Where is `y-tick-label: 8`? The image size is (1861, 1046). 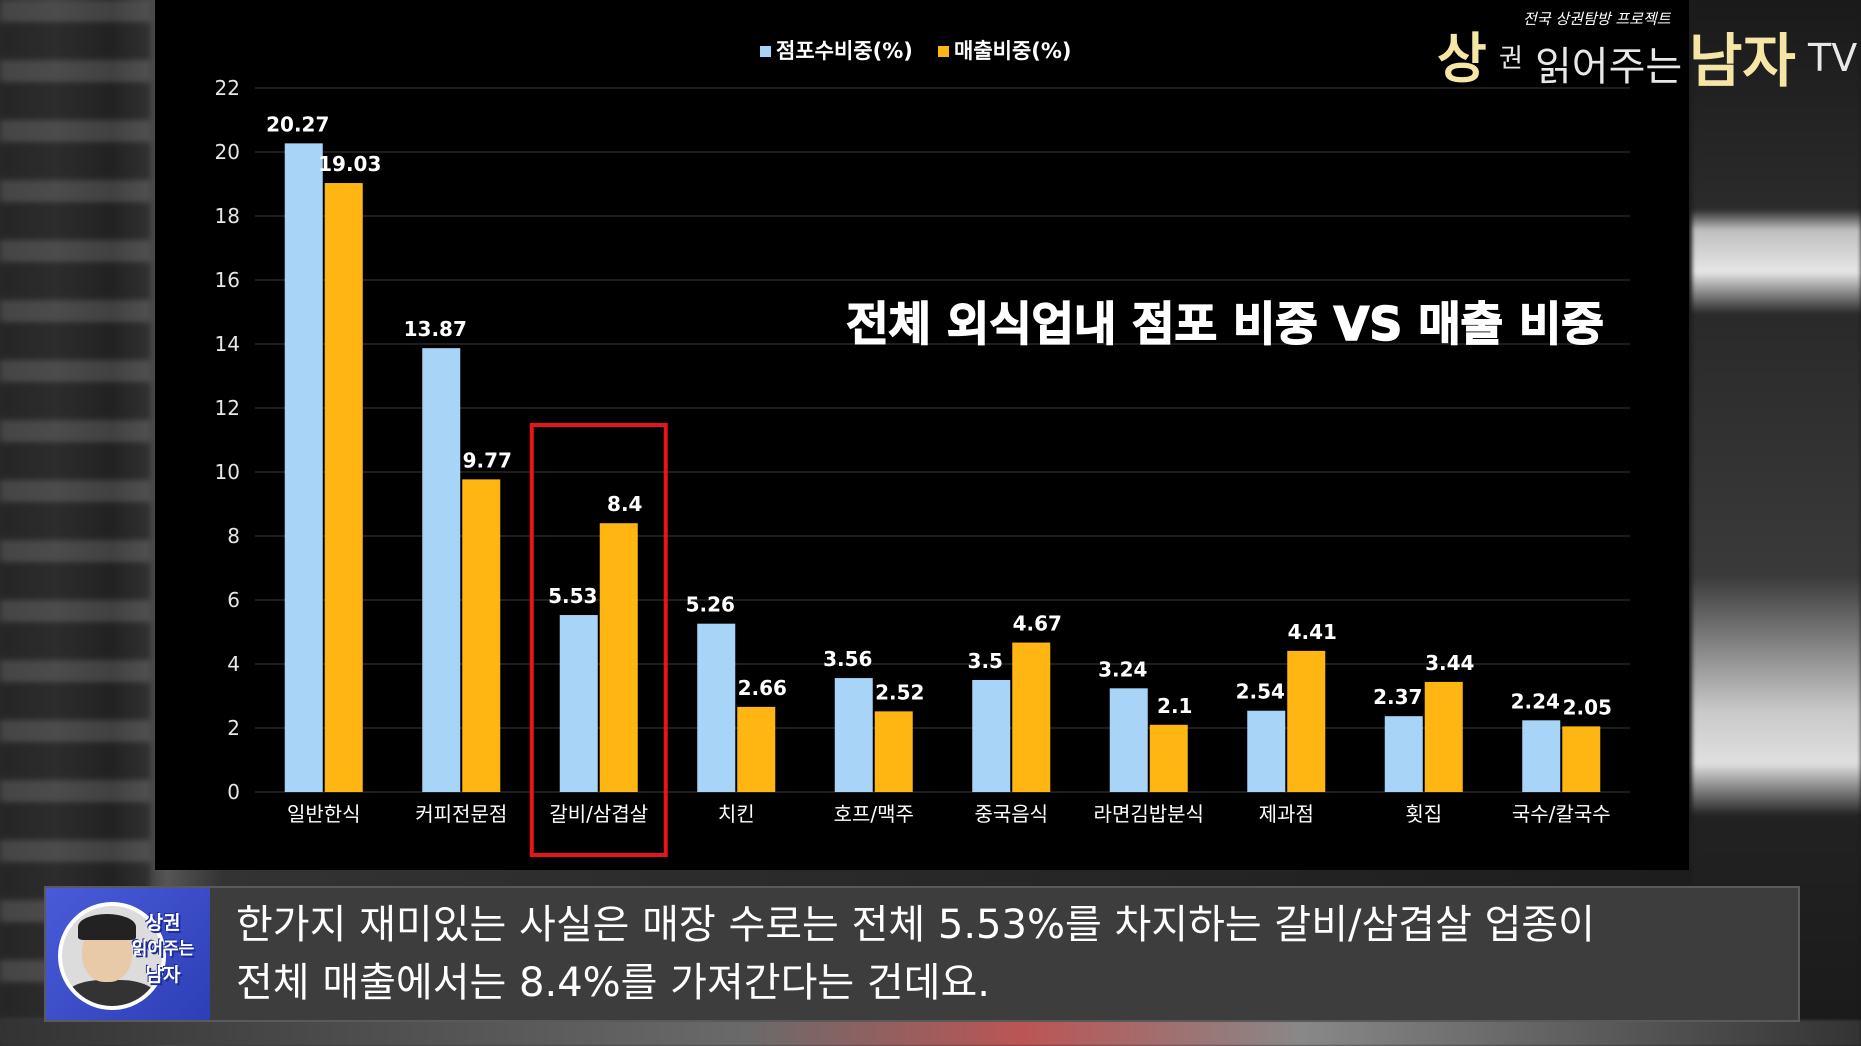 y-tick-label: 8 is located at coordinates (233, 536).